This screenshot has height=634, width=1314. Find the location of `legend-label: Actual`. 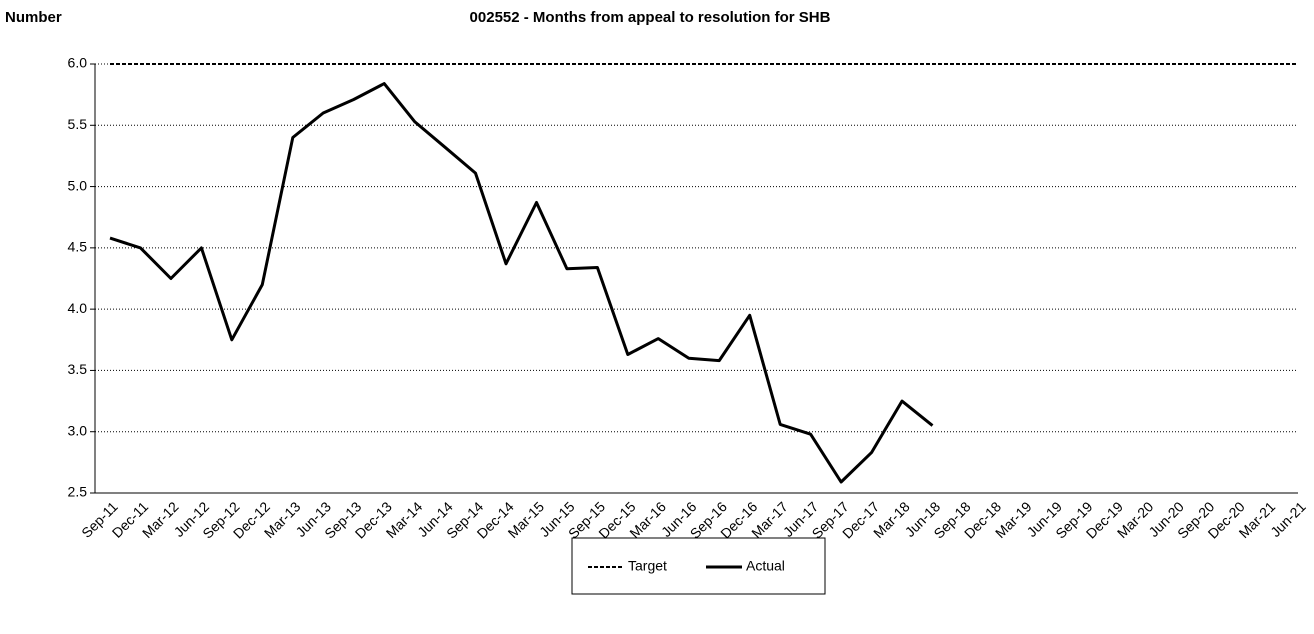

legend-label: Actual is located at coordinates (765, 566).